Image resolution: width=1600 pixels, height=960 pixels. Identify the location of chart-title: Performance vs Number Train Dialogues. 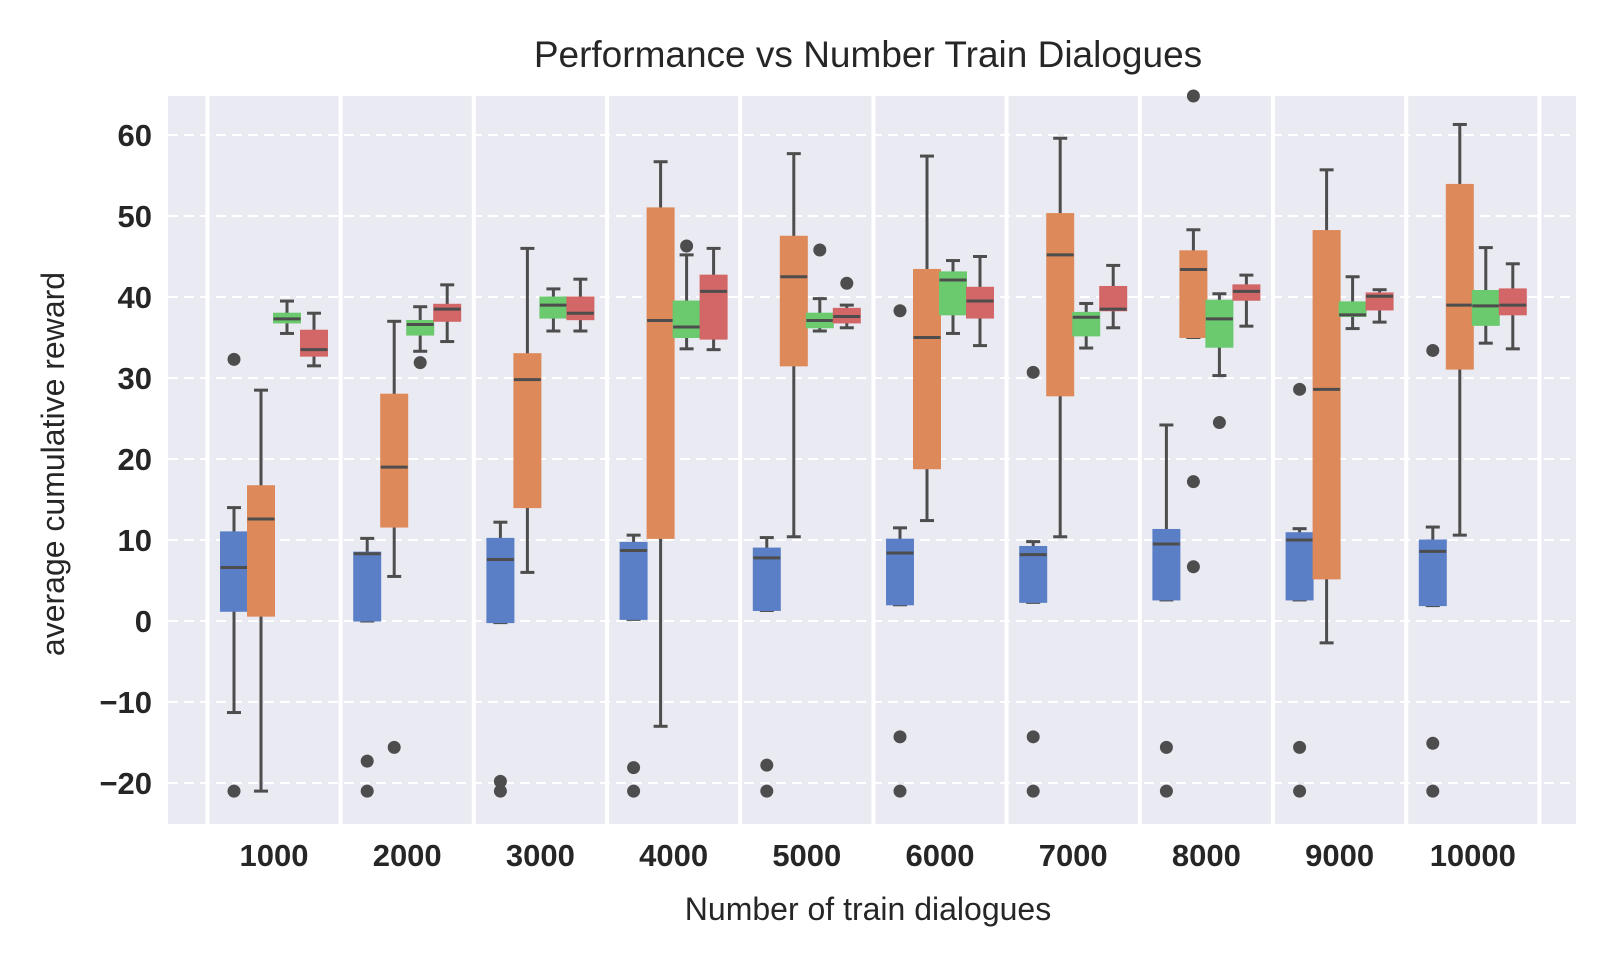
(868, 54).